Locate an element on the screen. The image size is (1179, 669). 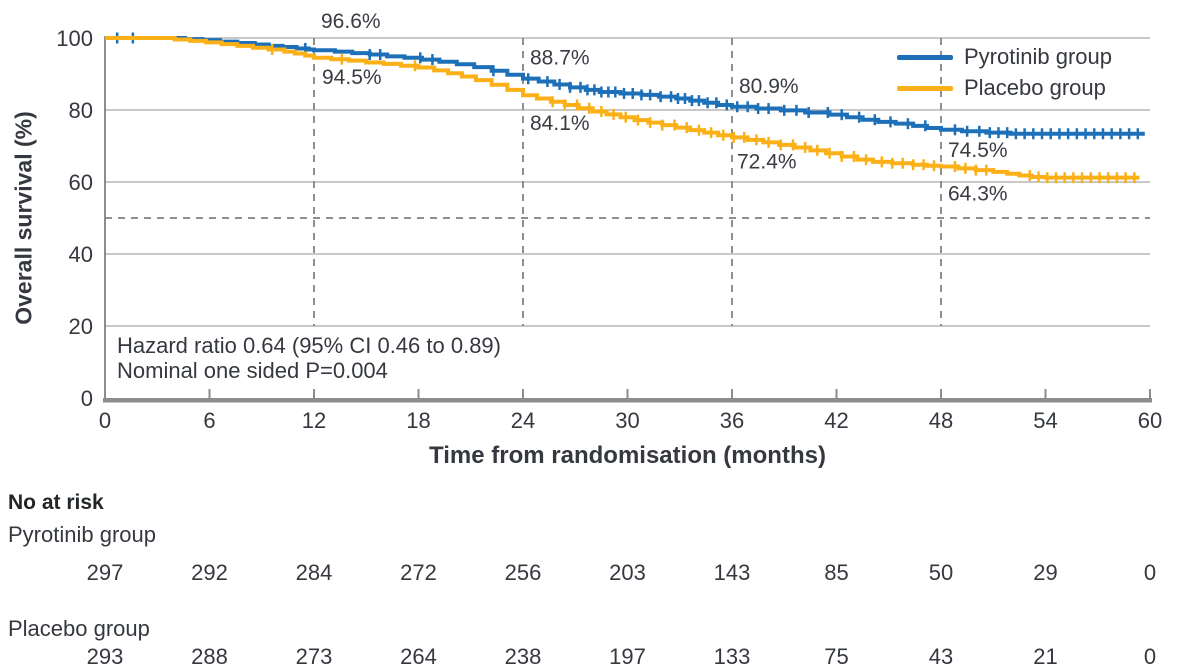
x-tick-label-30: 30 is located at coordinates (627, 420).